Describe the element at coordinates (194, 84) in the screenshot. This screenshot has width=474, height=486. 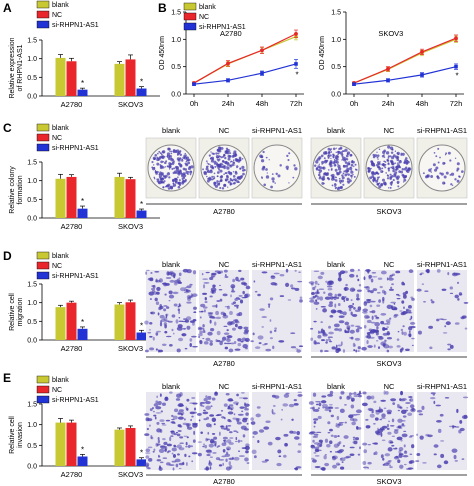
I see `data-point` at that location.